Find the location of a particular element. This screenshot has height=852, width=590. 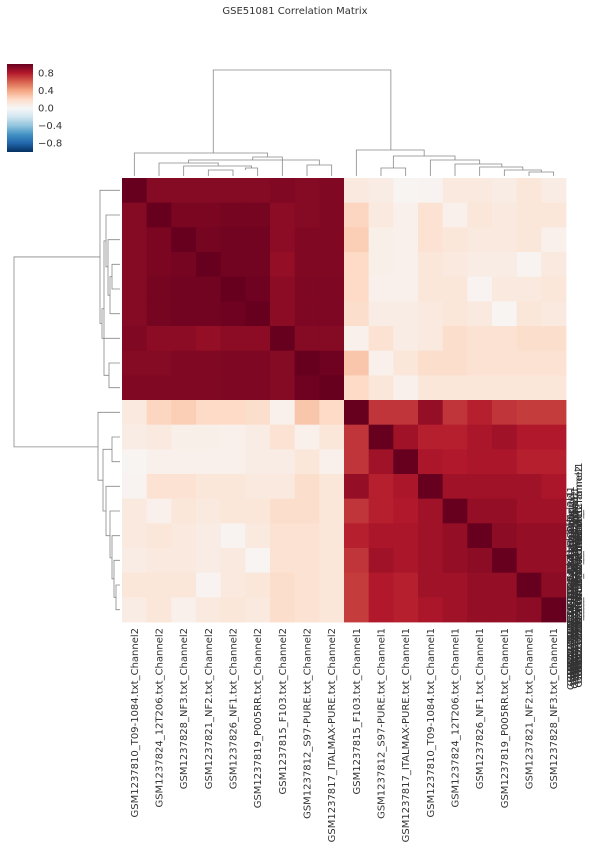

row-dendrogram is located at coordinates (66, 400).